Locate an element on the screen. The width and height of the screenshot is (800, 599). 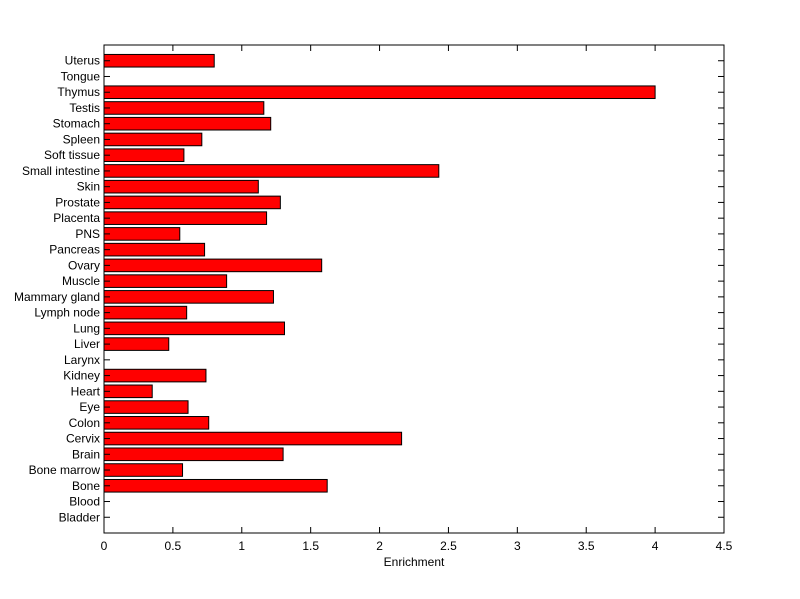
y-tick-label: Pancreas is located at coordinates (74, 250).